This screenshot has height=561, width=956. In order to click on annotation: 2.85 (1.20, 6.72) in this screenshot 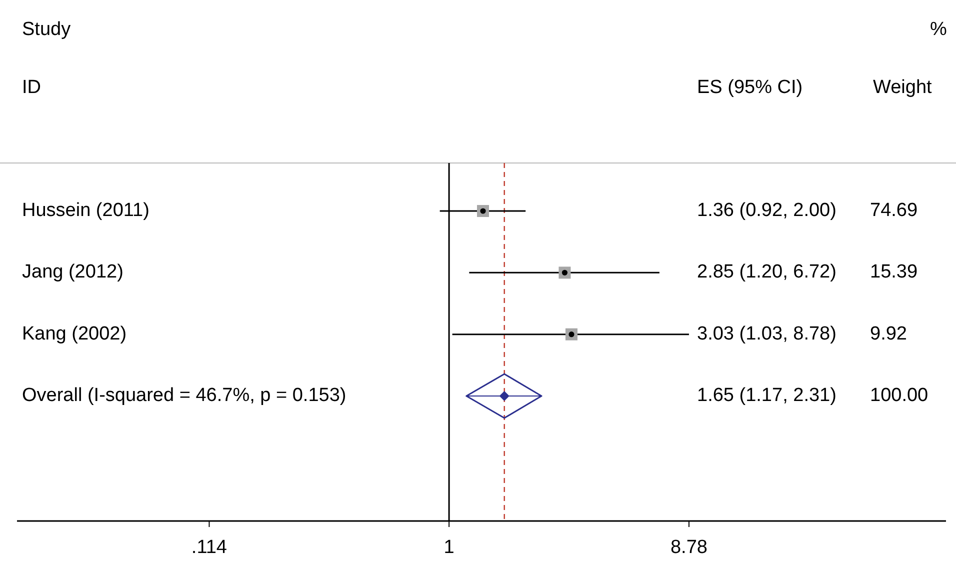, I will do `click(766, 272)`.